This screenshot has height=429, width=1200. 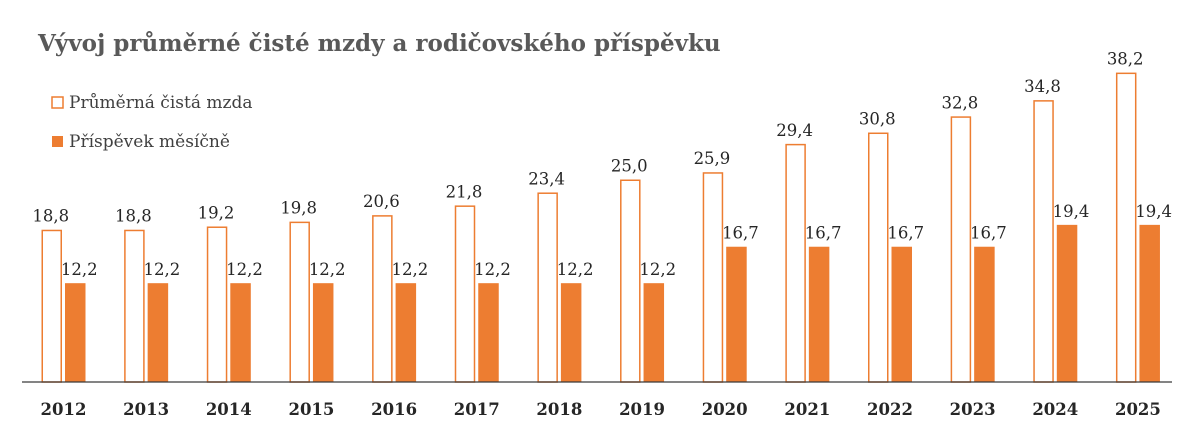 I want to click on bar-wage-2014, so click(x=217, y=304).